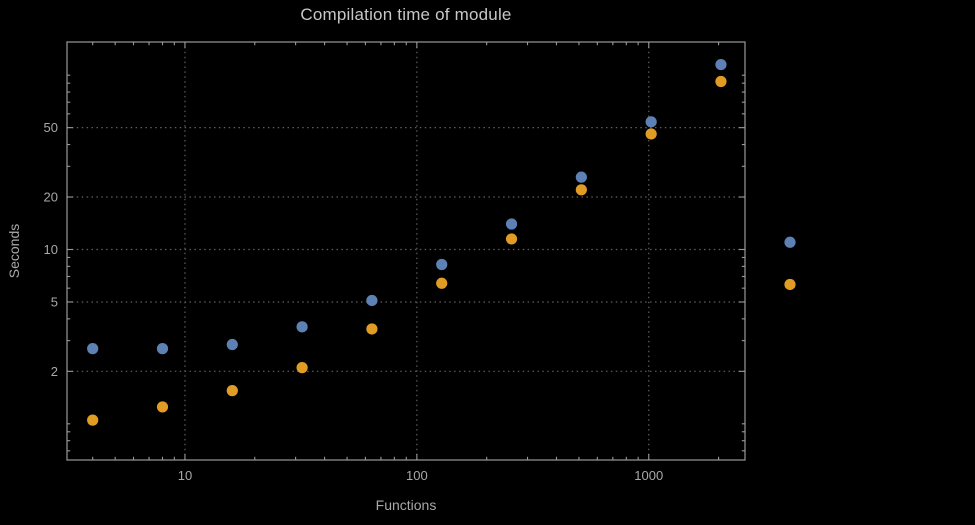 The height and width of the screenshot is (525, 975). What do you see at coordinates (51, 127) in the screenshot?
I see `y-tick-label: 50` at bounding box center [51, 127].